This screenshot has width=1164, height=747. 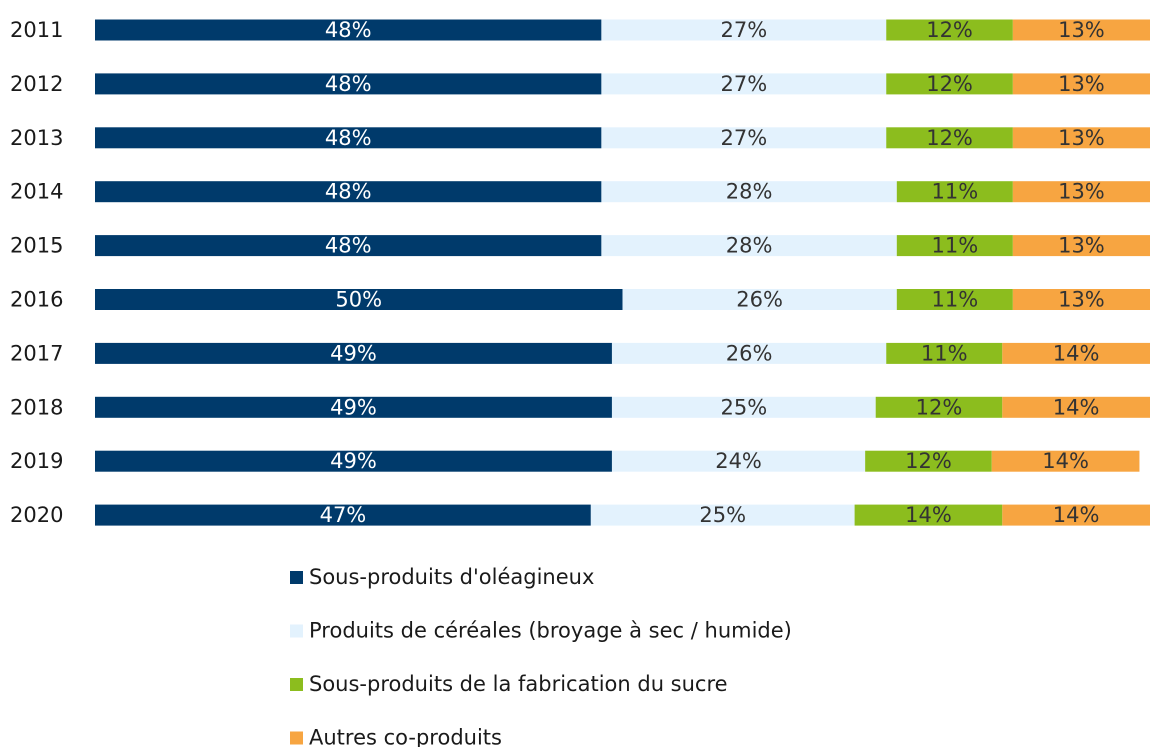 What do you see at coordinates (36, 84) in the screenshot?
I see `y-tick-label: 2012` at bounding box center [36, 84].